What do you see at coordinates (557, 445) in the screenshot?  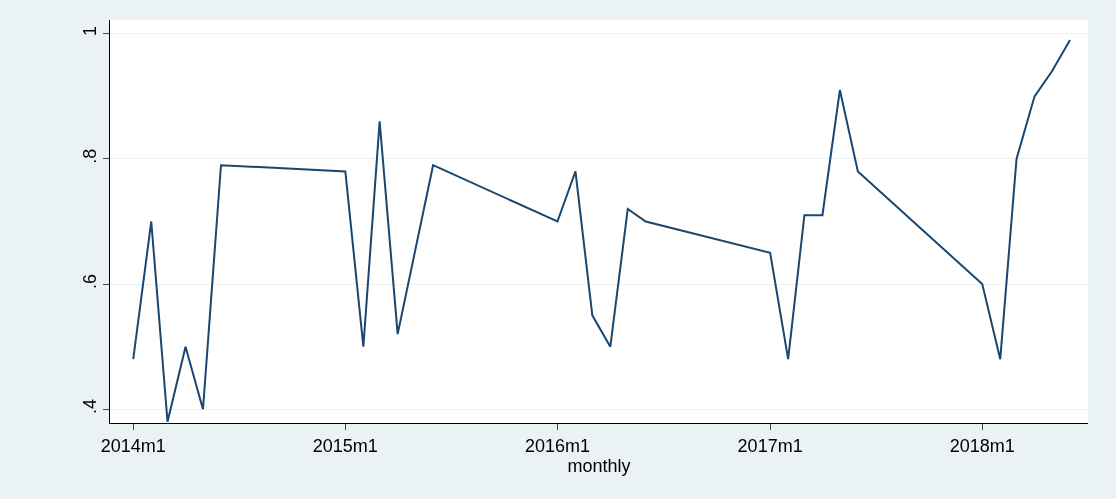 I see `x-tick-label: 2016m1` at bounding box center [557, 445].